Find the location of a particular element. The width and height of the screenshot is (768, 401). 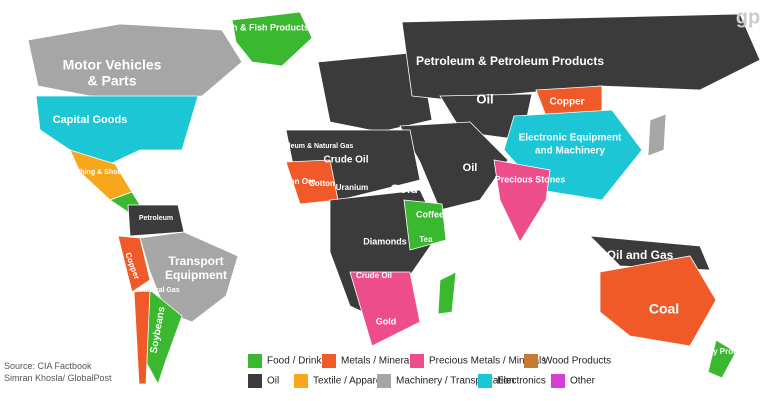

map-label: Coal is located at coordinates (664, 309).